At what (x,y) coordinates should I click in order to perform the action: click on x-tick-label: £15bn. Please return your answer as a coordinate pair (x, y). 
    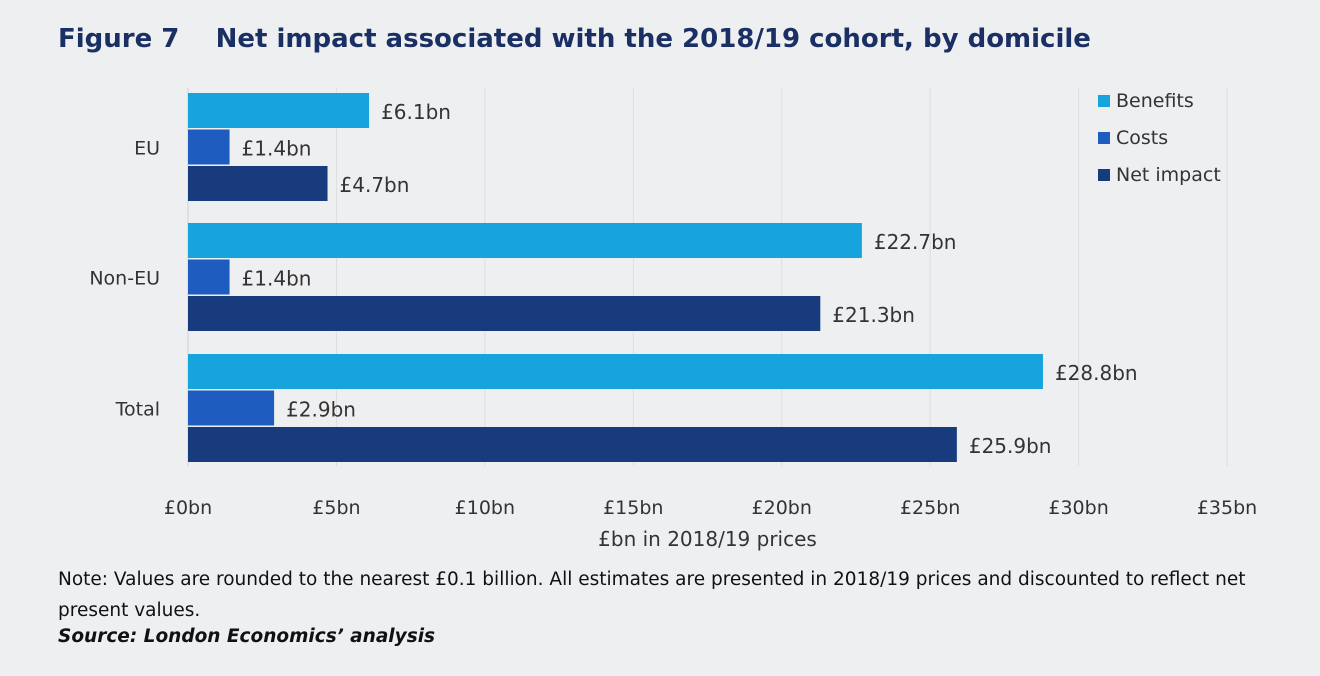
    Looking at the image, I should click on (633, 508).